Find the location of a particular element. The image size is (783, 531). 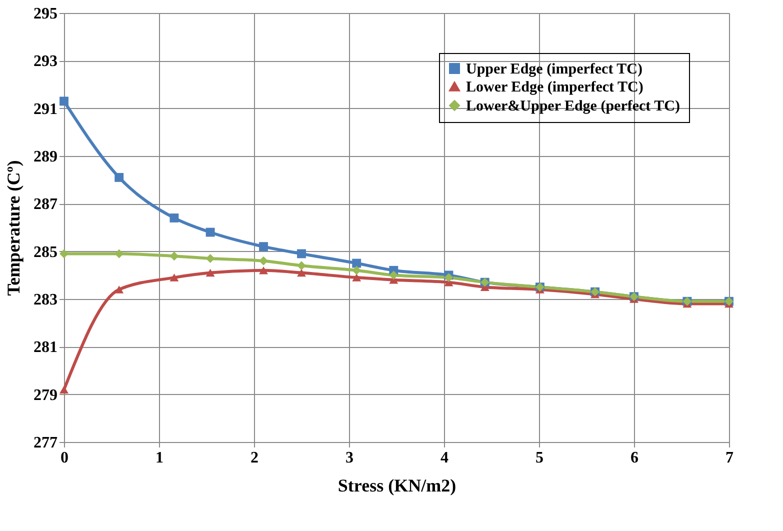

x-tick-label: 4 is located at coordinates (444, 458).